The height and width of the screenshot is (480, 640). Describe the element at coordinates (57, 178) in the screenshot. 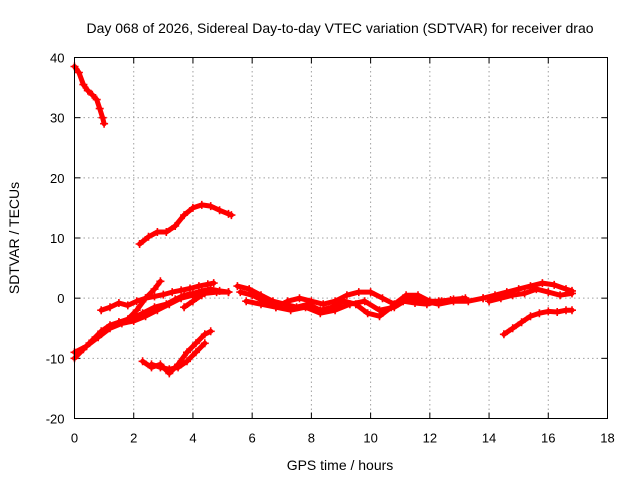

I see `y-tick-label: 20` at that location.